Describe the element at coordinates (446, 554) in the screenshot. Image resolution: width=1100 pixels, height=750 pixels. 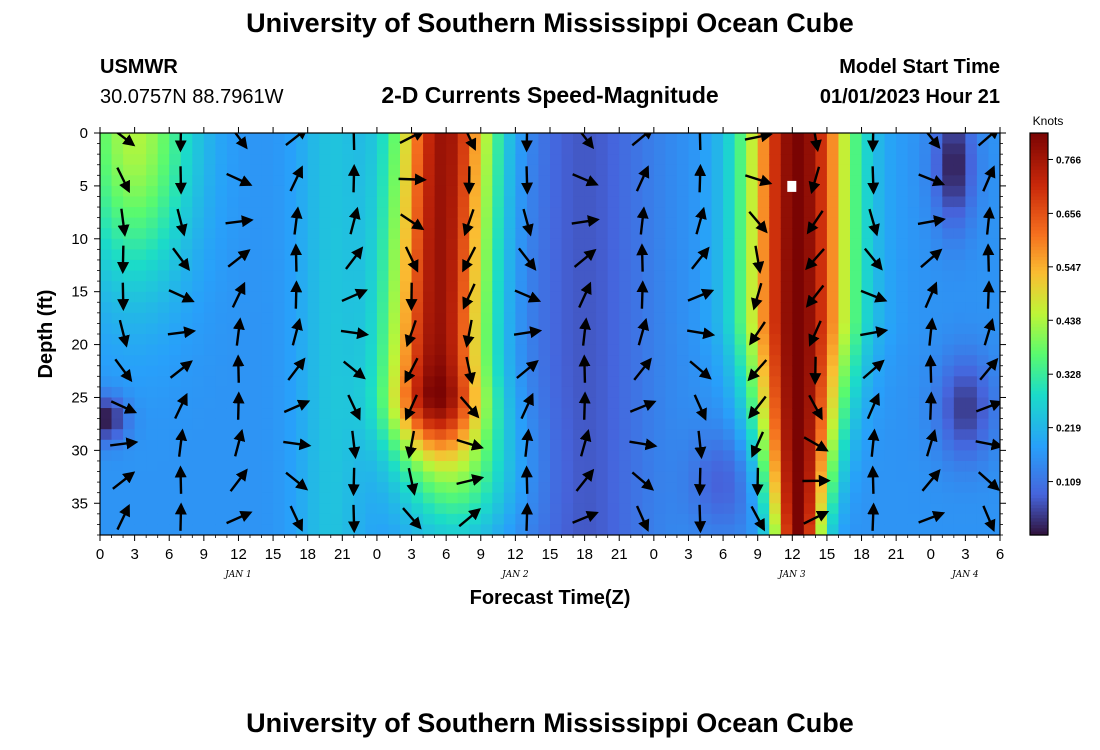
I see `x-tick-label: 6` at that location.